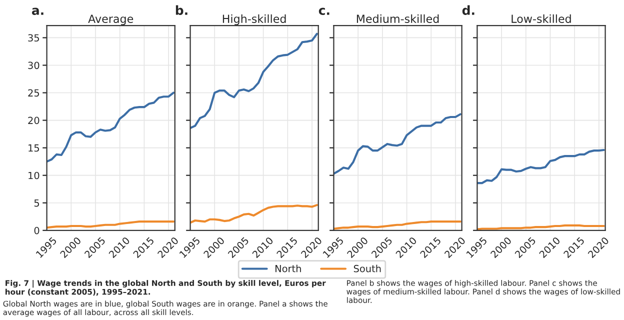  Describe the element at coordinates (34, 148) in the screenshot. I see `y-tick-label: 15` at that location.